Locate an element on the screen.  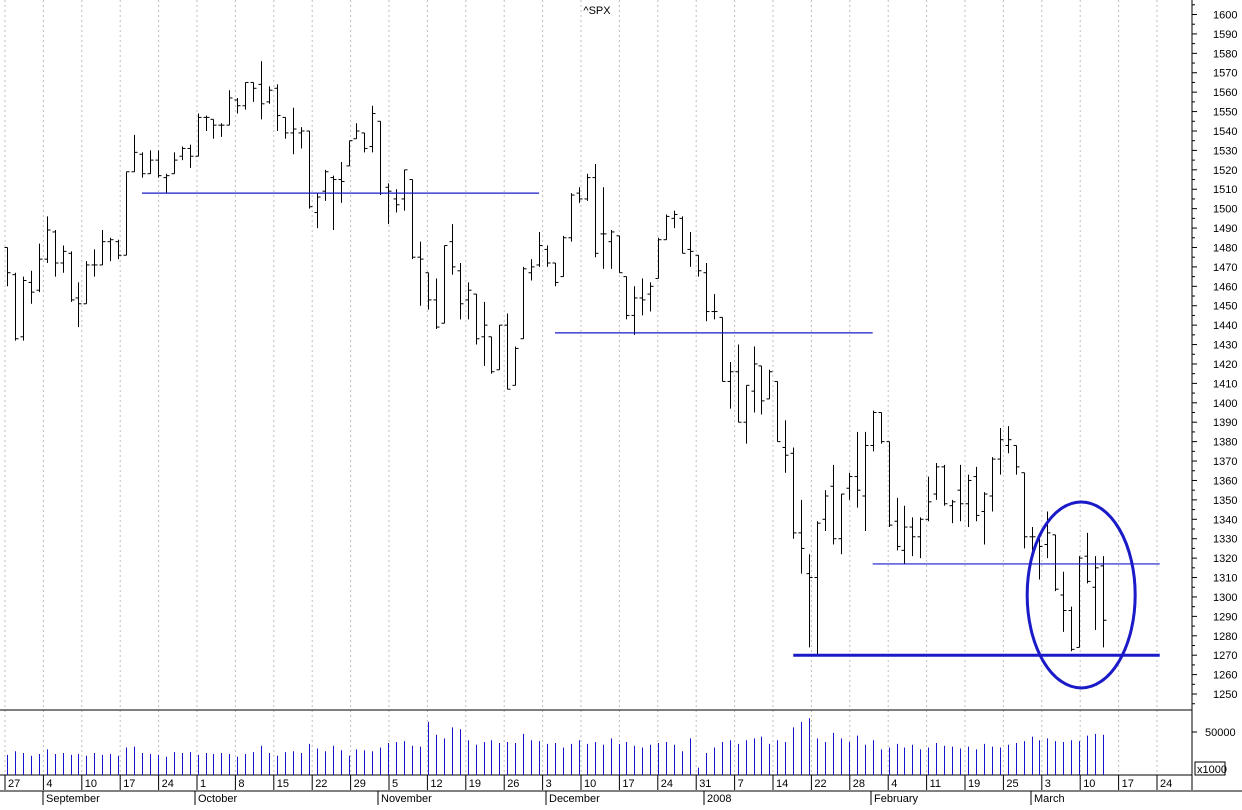
date-tick-label: 4 is located at coordinates (894, 784).